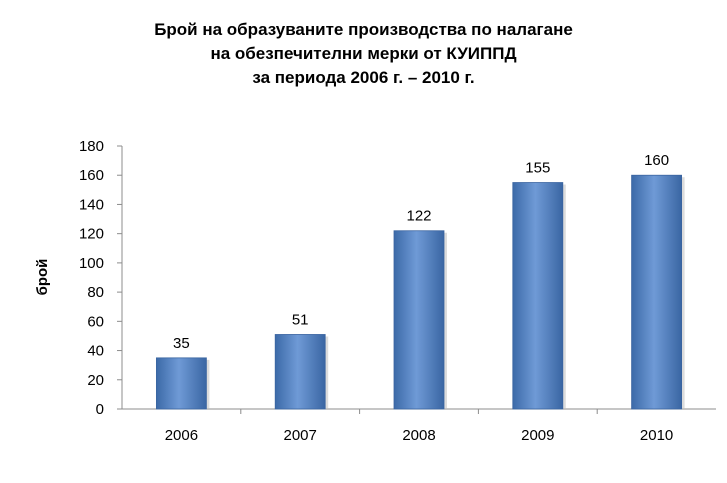 This screenshot has width=727, height=483. I want to click on y-tick-label: 140, so click(91, 204).